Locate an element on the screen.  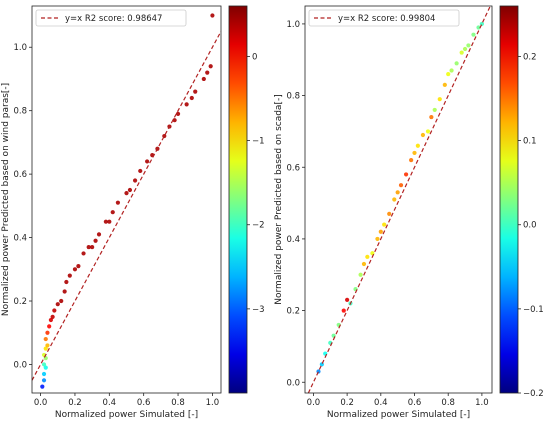
legend-label: y=x R2 score: 0.99804 is located at coordinates (386, 19).